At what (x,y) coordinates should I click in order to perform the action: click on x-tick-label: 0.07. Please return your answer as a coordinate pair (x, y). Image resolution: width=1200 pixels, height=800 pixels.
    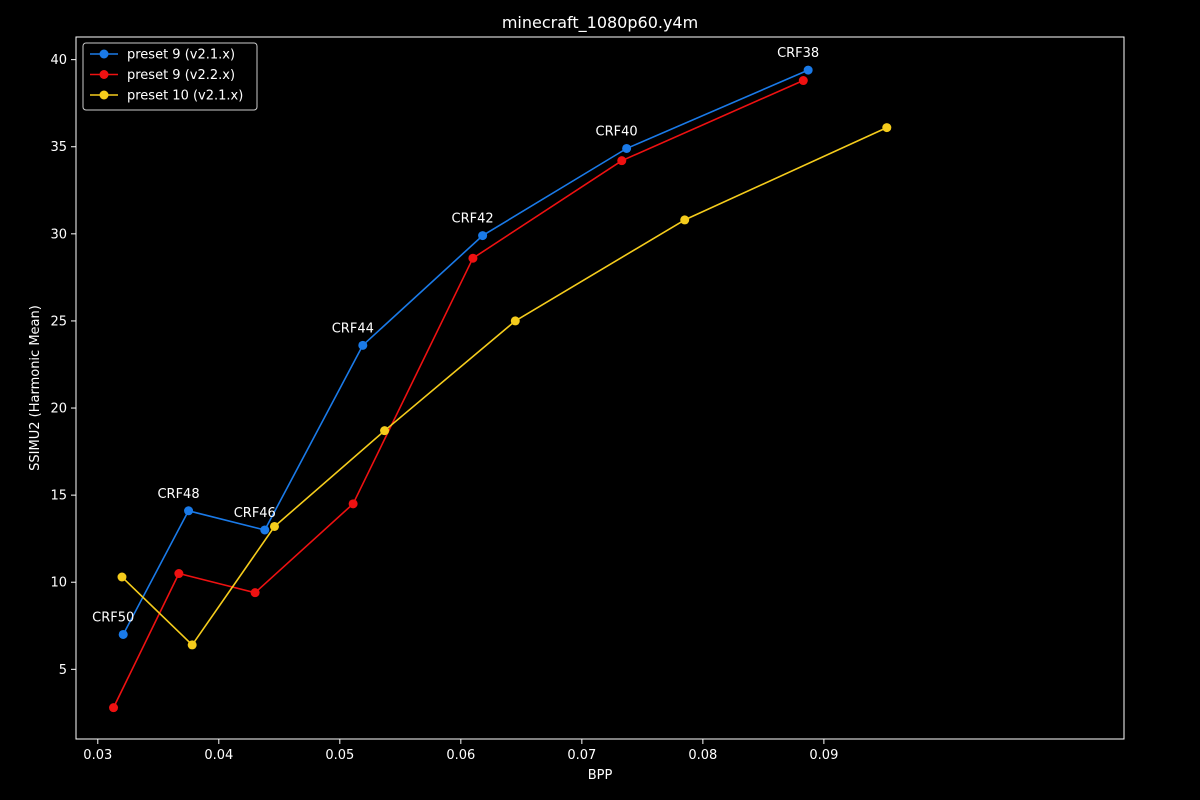
    Looking at the image, I should click on (581, 755).